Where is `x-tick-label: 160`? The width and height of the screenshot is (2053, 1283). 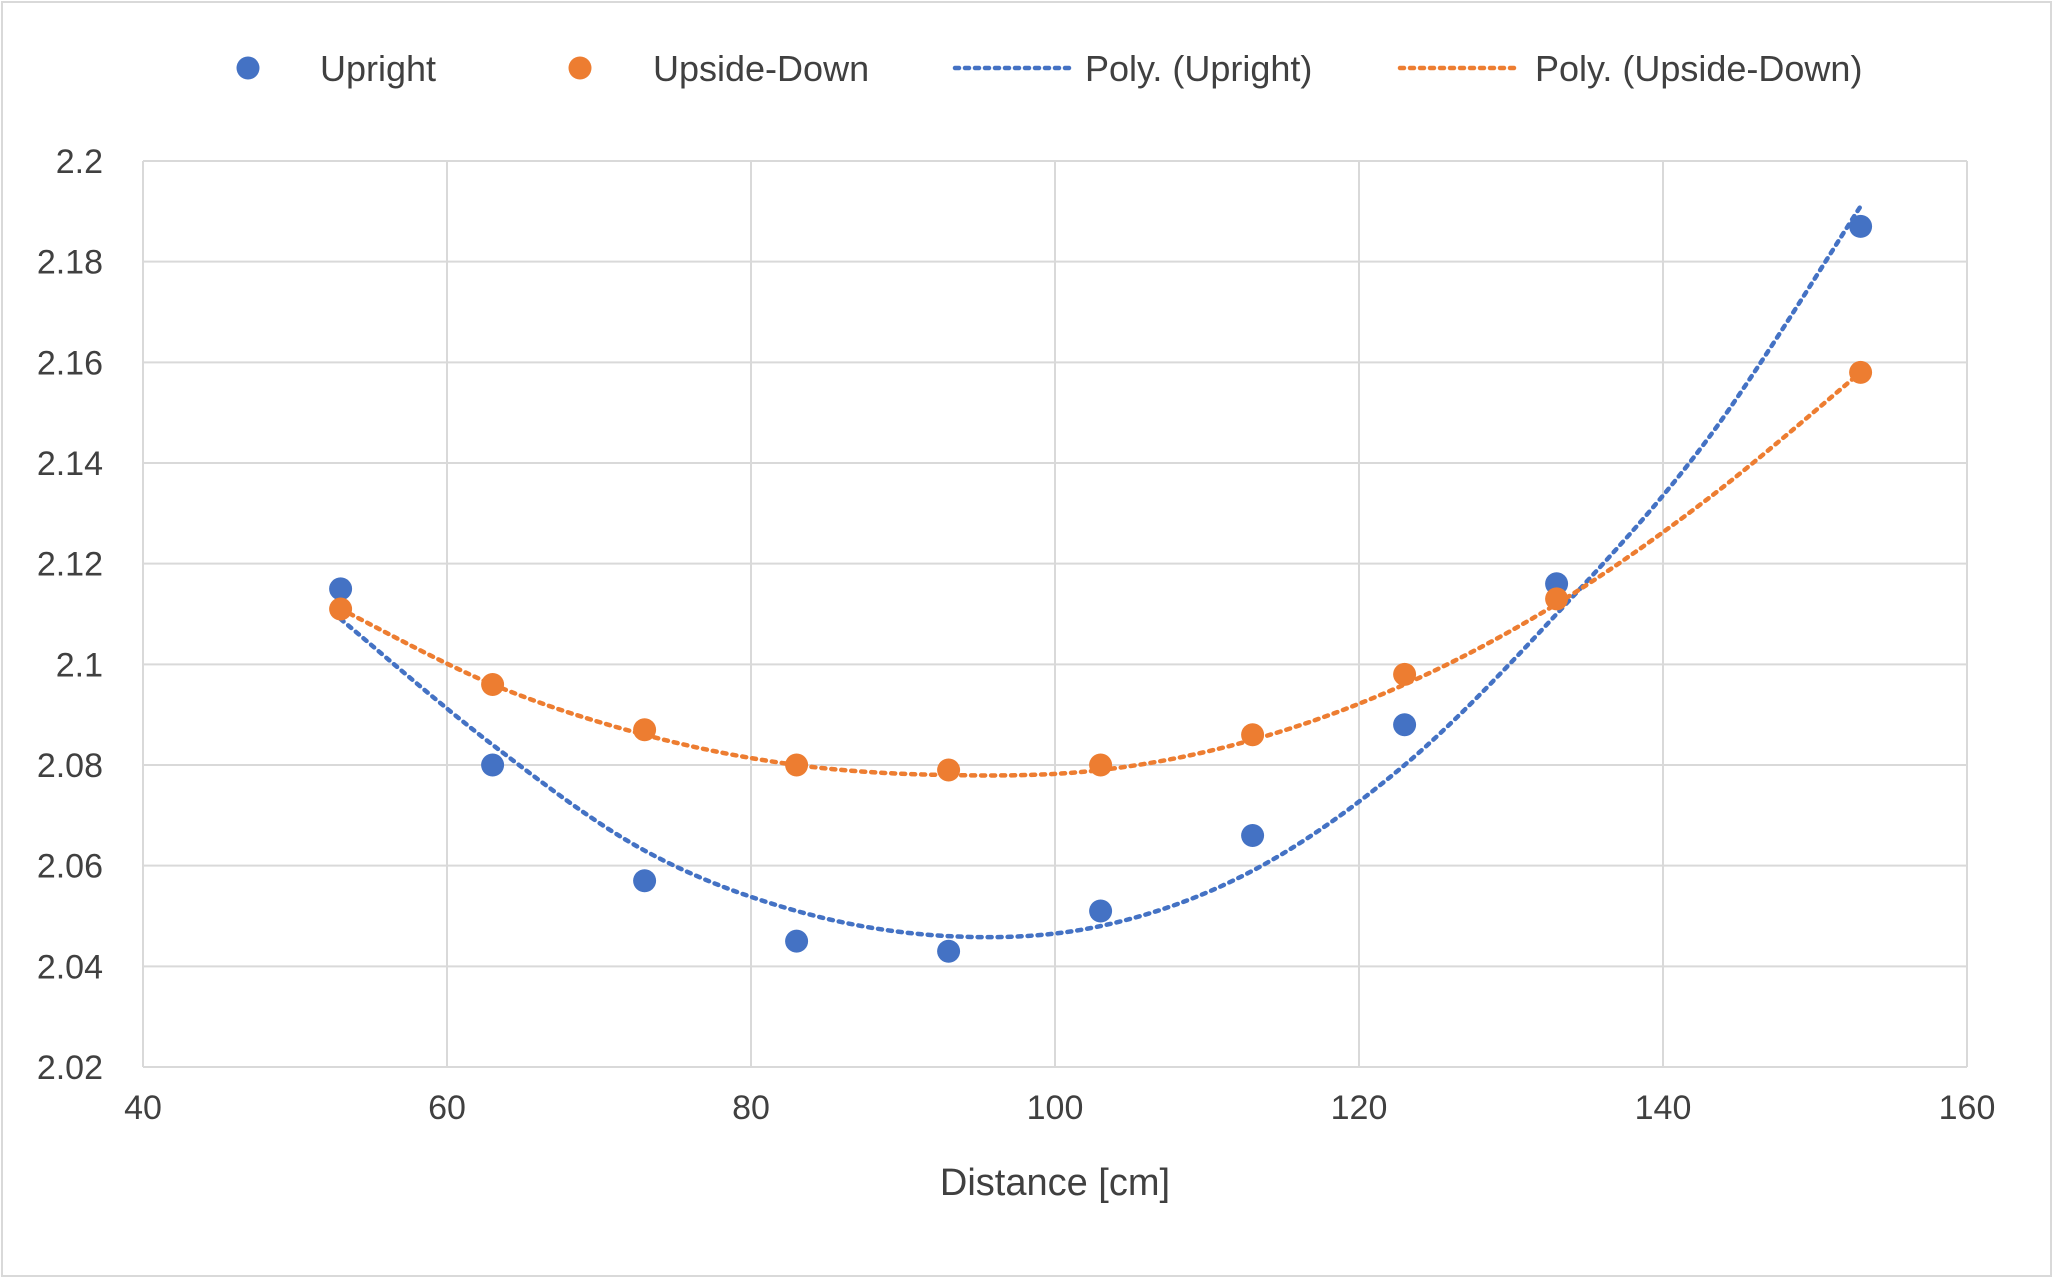
x-tick-label: 160 is located at coordinates (1967, 1108).